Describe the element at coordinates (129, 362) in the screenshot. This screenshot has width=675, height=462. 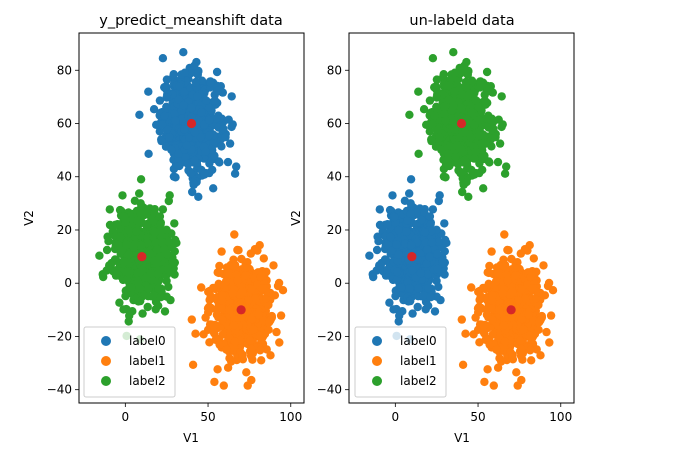
I see `legend: label0 label1 label2` at that location.